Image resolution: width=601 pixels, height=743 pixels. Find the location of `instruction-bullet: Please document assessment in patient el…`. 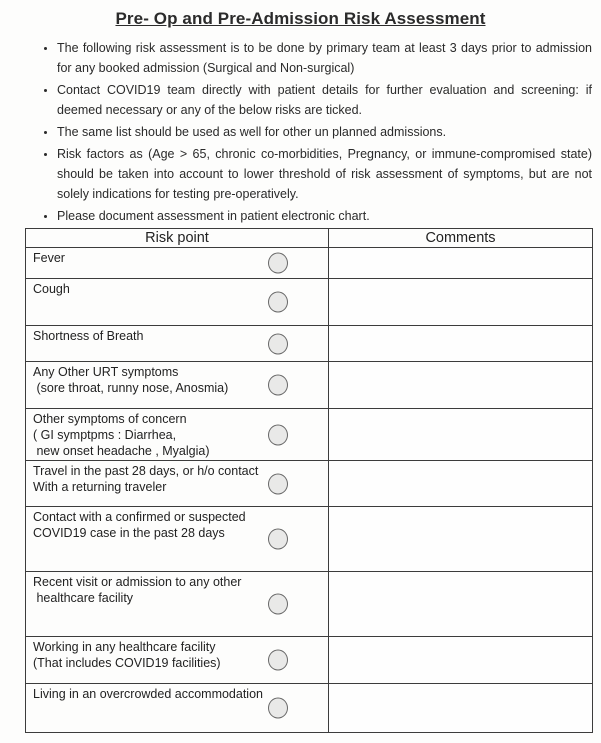

instruction-bullet: Please document assessment in patient el… is located at coordinates (324, 216).